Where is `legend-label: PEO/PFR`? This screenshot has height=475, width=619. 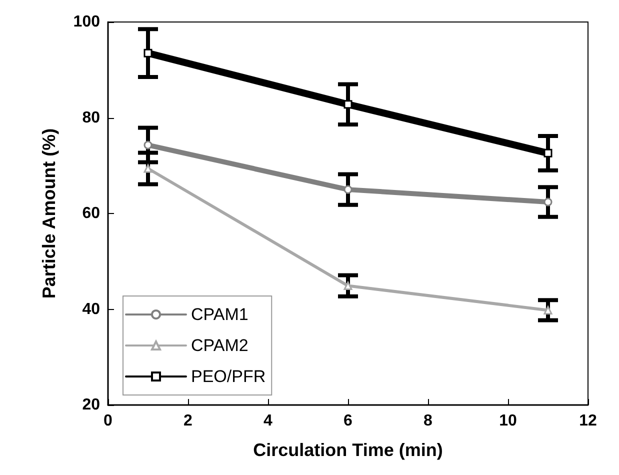 legend-label: PEO/PFR is located at coordinates (228, 376).